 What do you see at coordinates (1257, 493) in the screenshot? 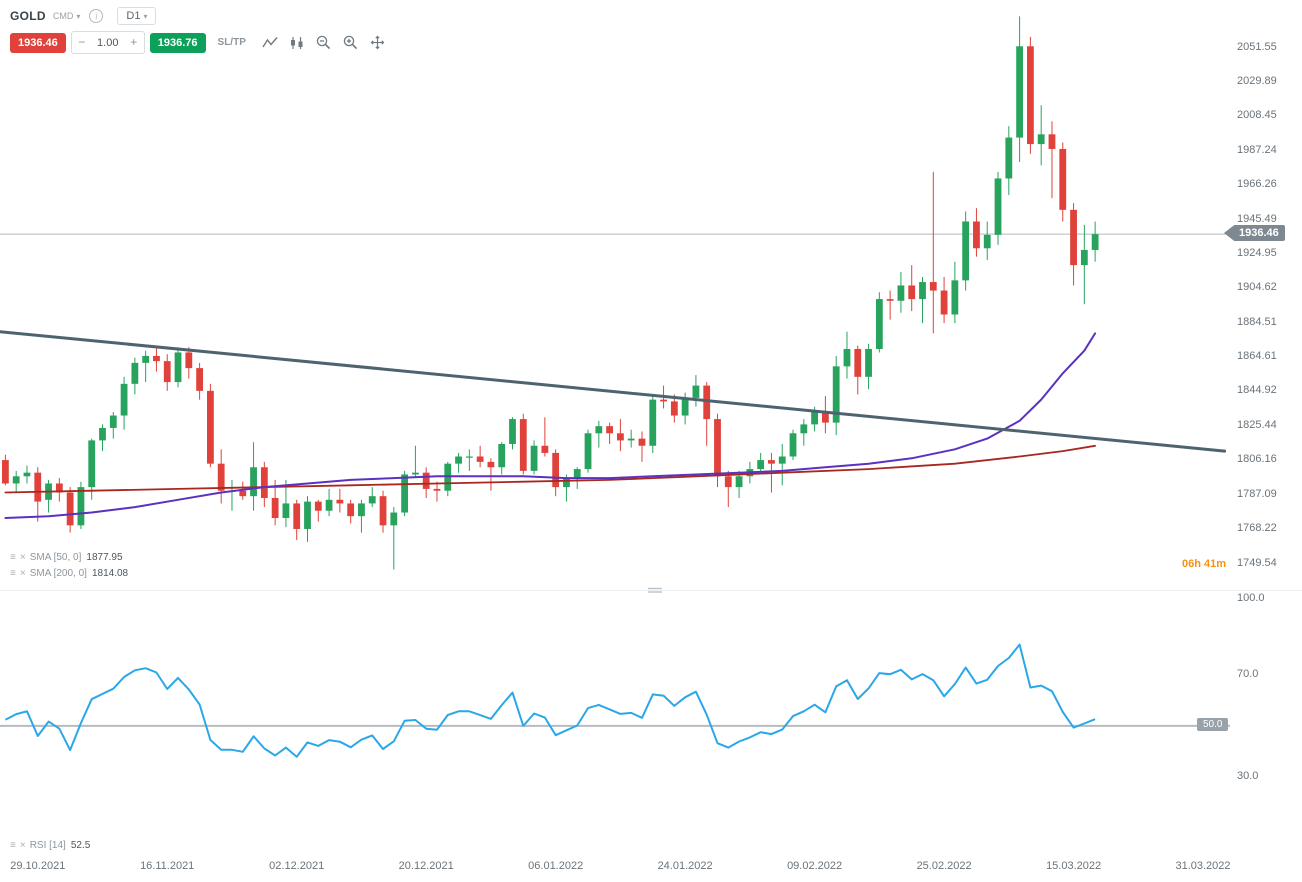
I see `price-tick-label: 1787.09` at bounding box center [1257, 493].